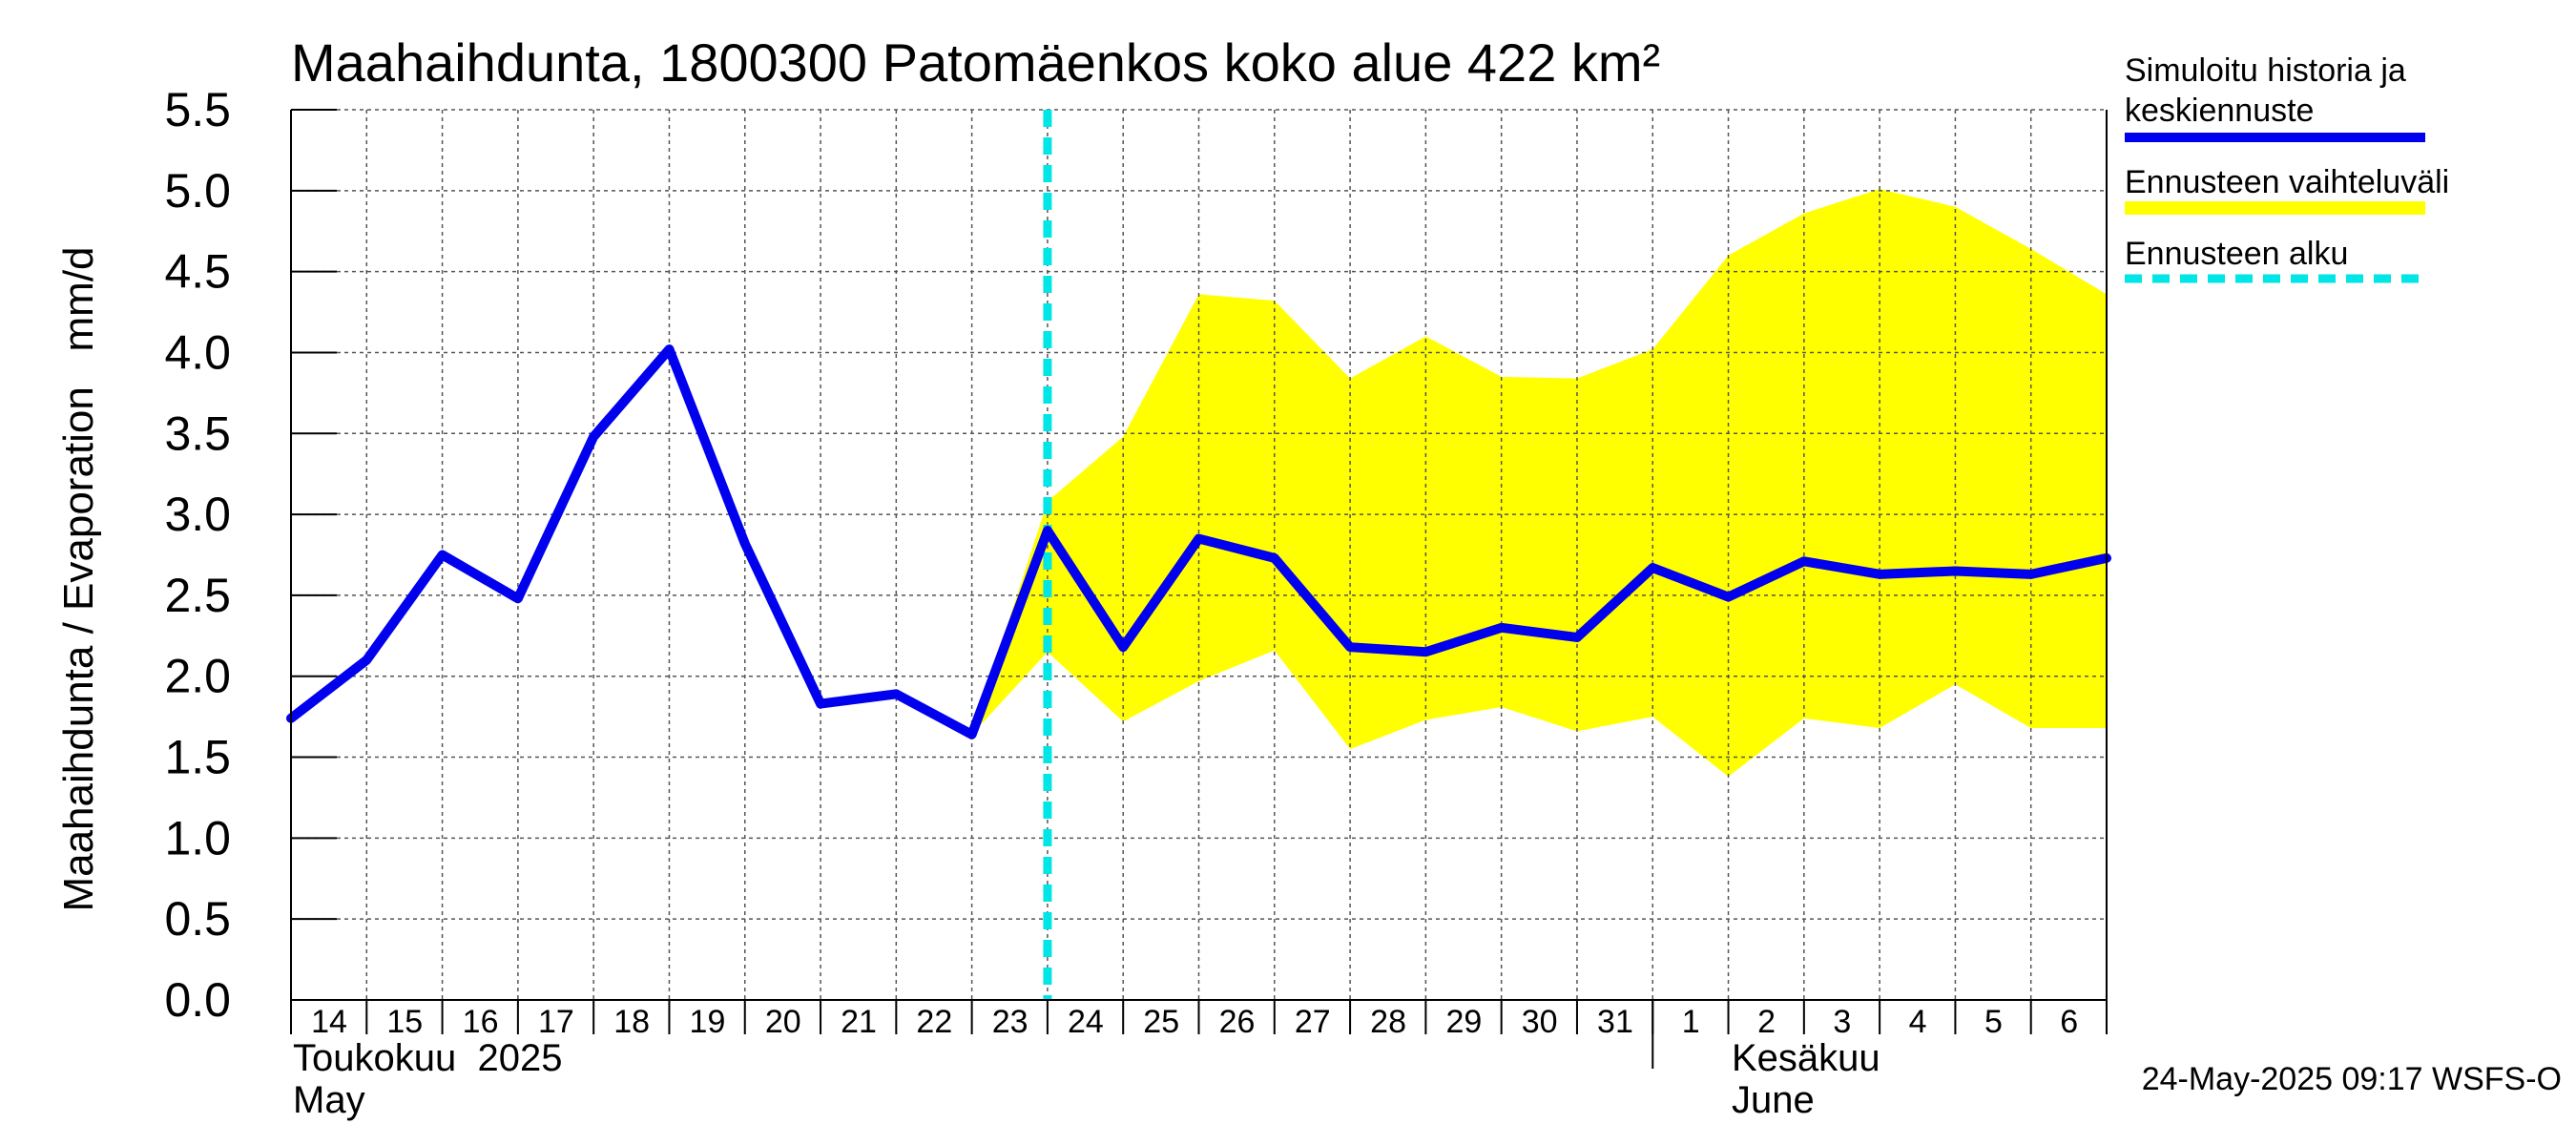 Image resolution: width=2576 pixels, height=1145 pixels. What do you see at coordinates (1540, 1022) in the screenshot?
I see `x-tick-label: 30` at bounding box center [1540, 1022].